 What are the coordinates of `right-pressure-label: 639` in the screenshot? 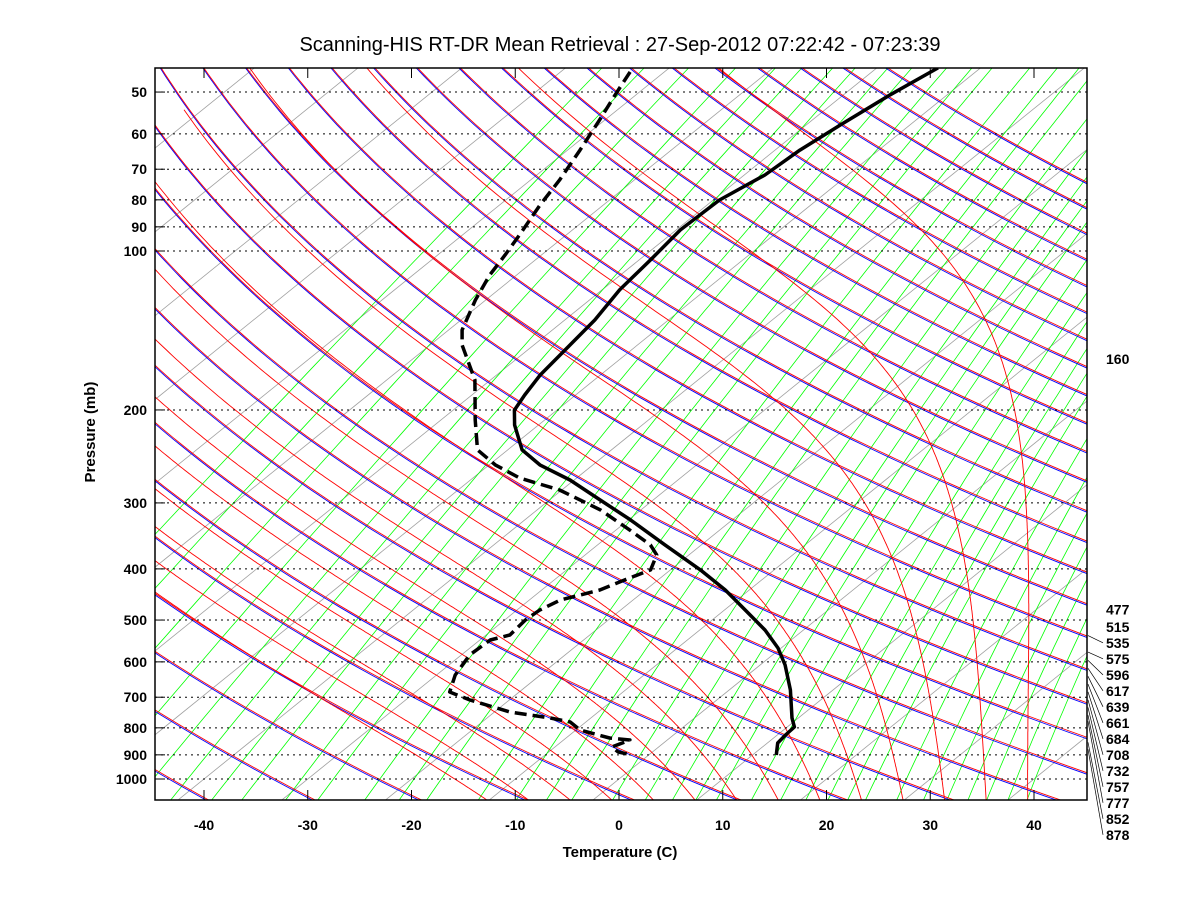 It's located at (1118, 707).